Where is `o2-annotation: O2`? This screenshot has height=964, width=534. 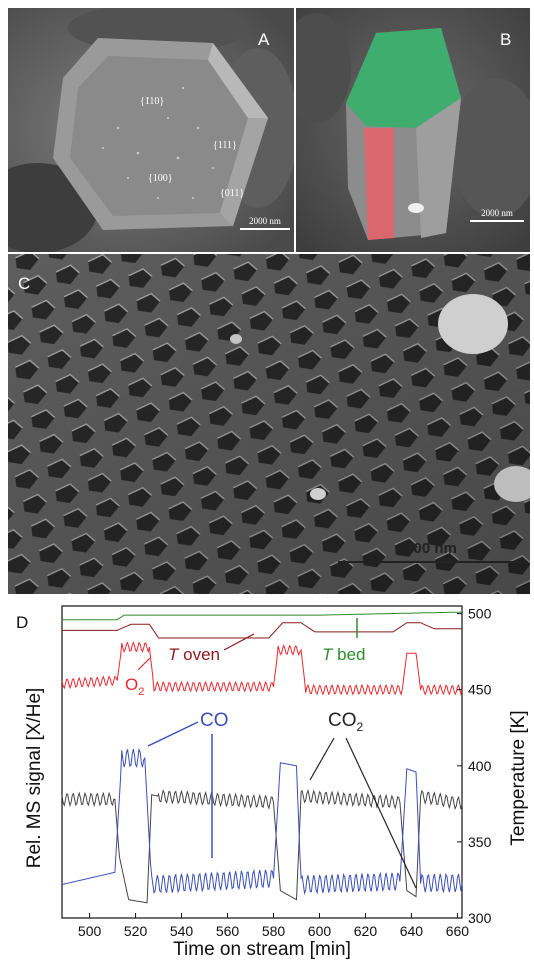
o2-annotation: O2 is located at coordinates (134, 686).